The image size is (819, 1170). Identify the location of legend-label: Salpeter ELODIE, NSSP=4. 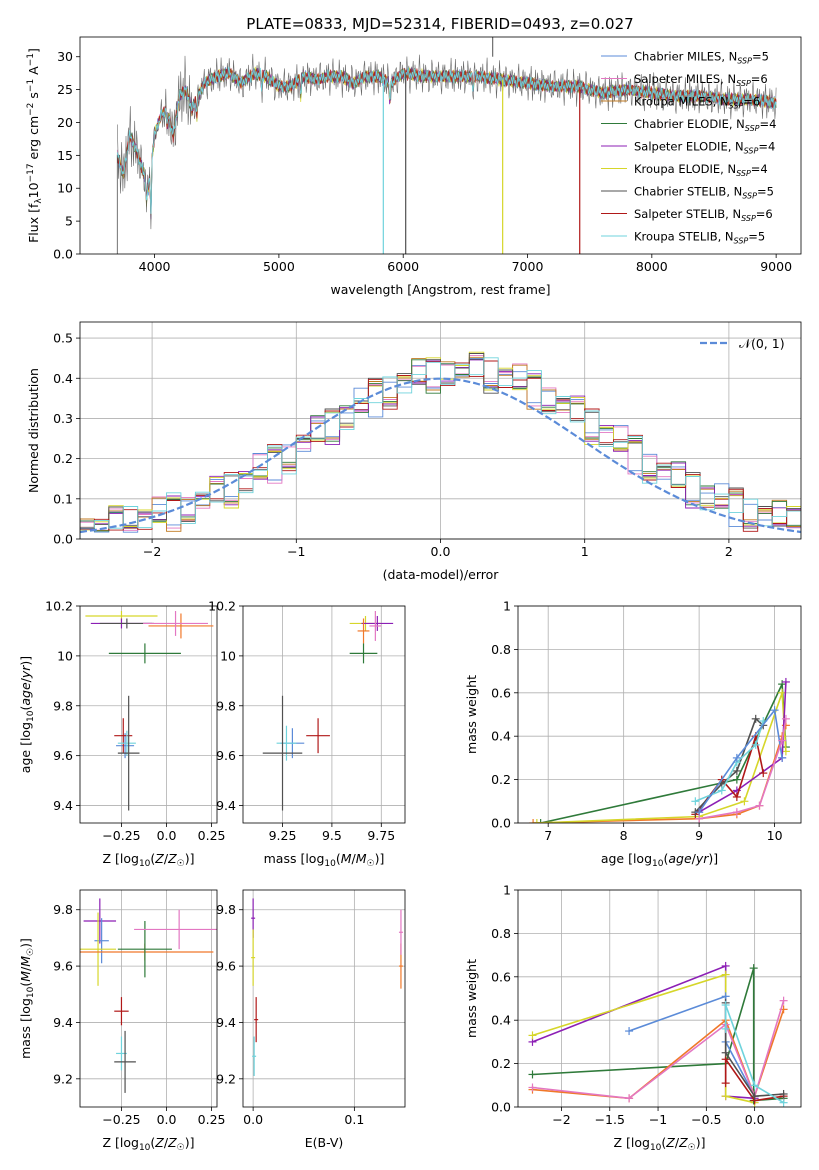
(704, 148).